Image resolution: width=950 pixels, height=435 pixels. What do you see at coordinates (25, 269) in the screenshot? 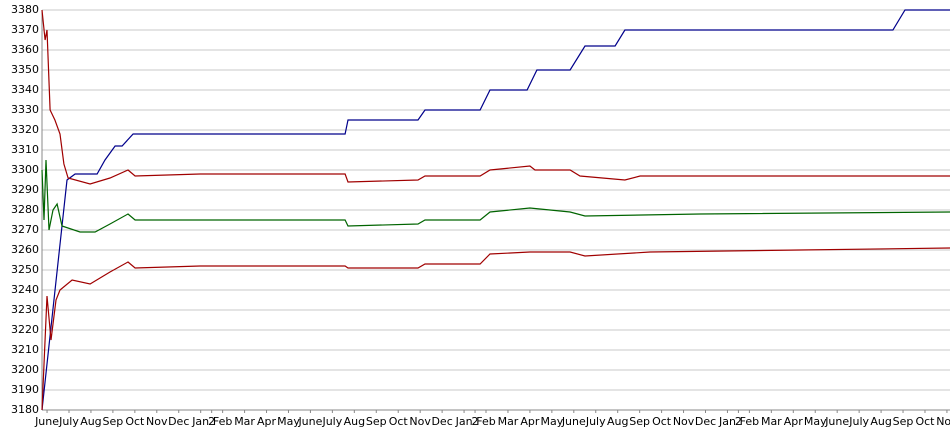
I see `y-tick-label: 3250` at bounding box center [25, 269].